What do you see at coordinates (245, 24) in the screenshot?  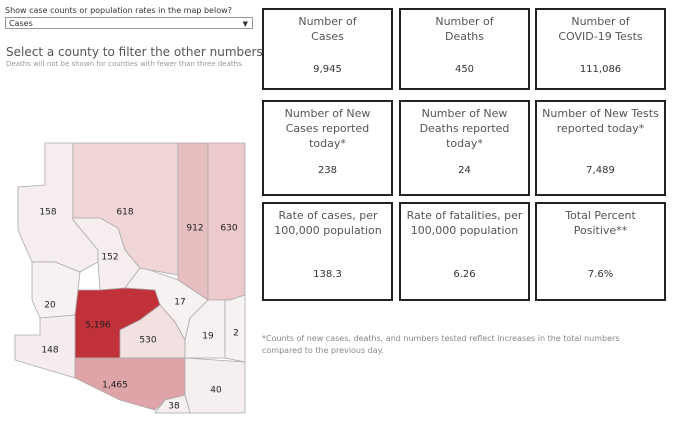 I see `dropdown-arrow: ▼` at bounding box center [245, 24].